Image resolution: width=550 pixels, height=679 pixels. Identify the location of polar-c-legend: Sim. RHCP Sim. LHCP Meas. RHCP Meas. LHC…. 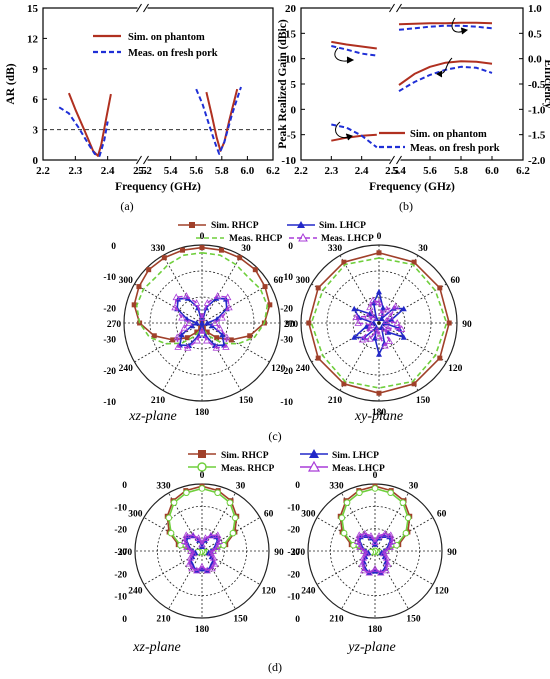
(276, 232).